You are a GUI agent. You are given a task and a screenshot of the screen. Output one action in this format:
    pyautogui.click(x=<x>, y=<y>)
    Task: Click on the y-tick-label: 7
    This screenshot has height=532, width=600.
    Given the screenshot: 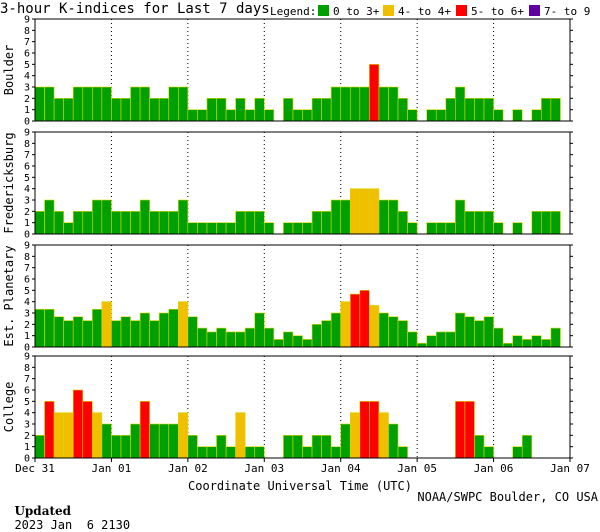 What is the action you would take?
    pyautogui.click(x=27, y=42)
    